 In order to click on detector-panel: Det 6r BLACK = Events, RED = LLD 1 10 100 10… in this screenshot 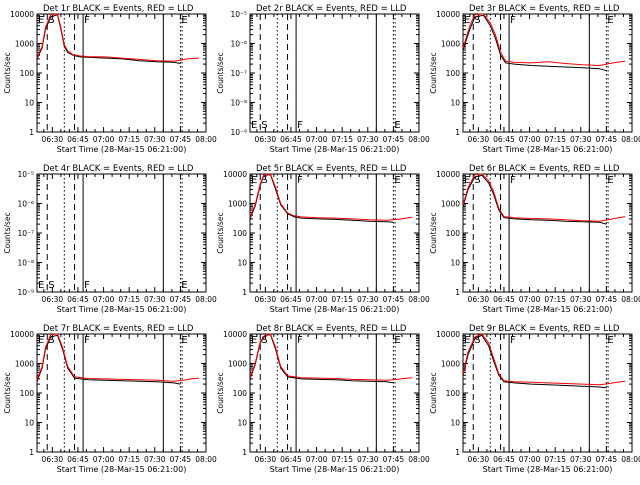, I will do `click(534, 239)`.